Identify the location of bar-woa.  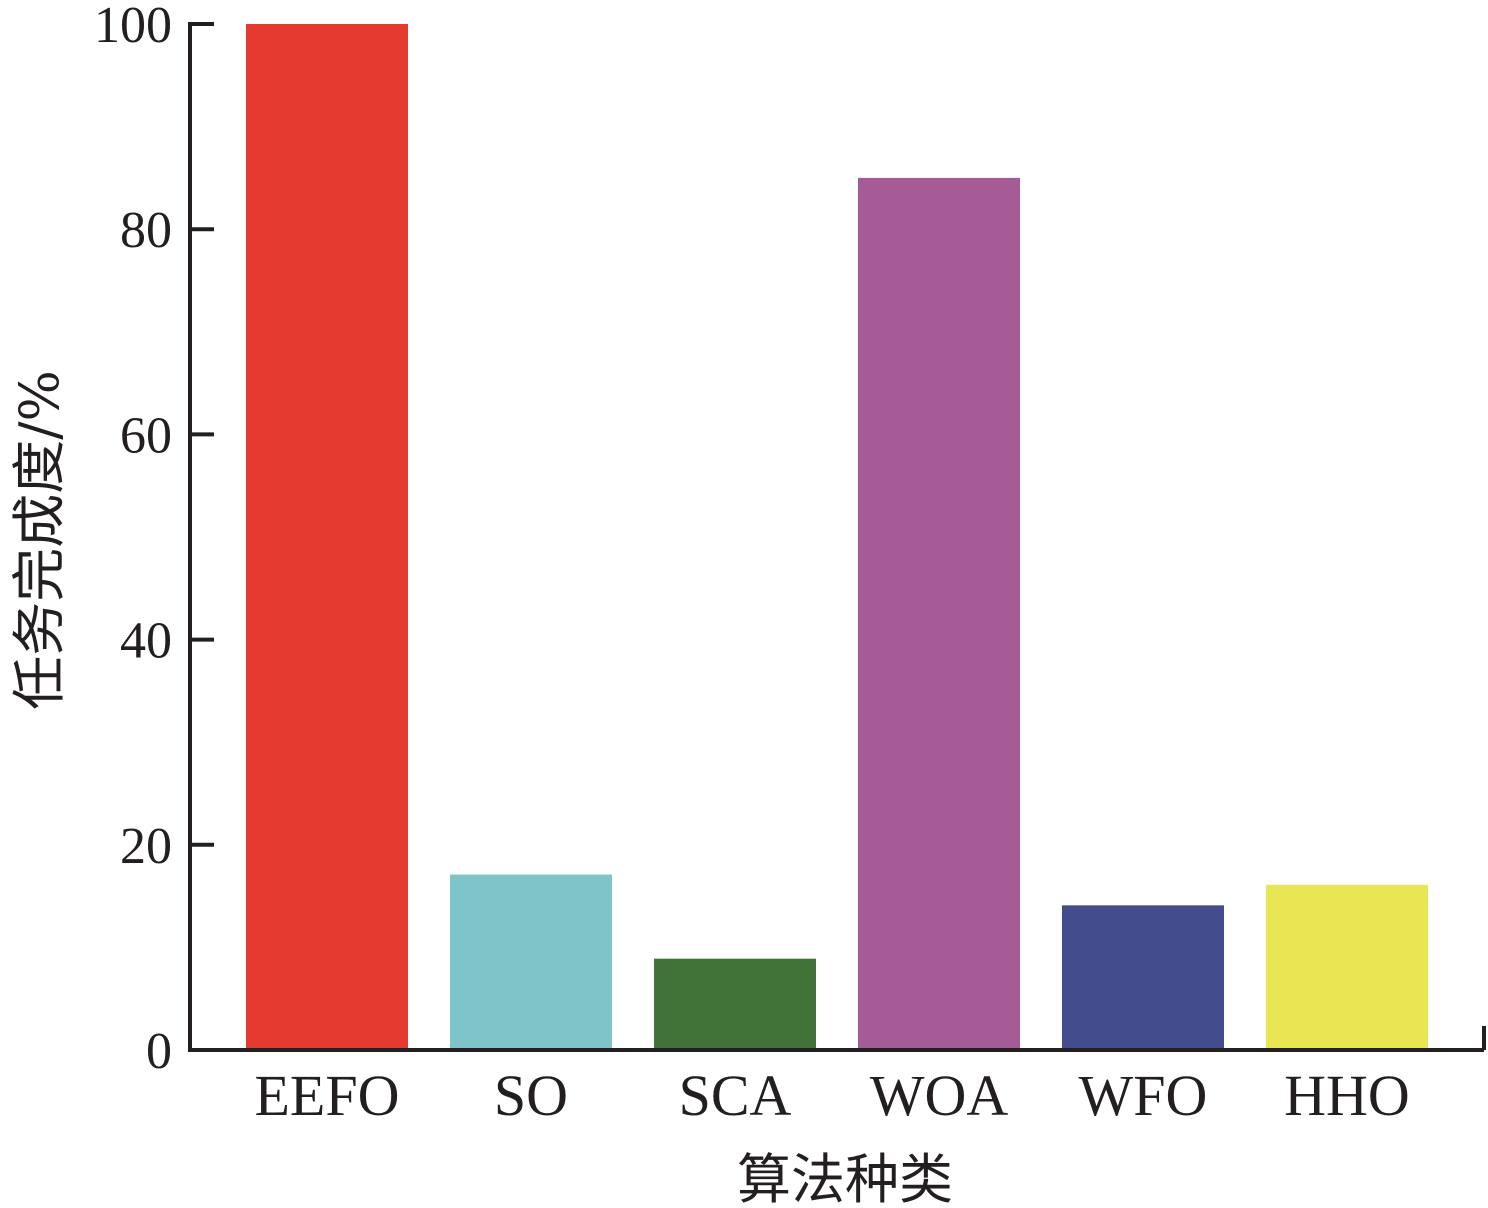
(939, 613).